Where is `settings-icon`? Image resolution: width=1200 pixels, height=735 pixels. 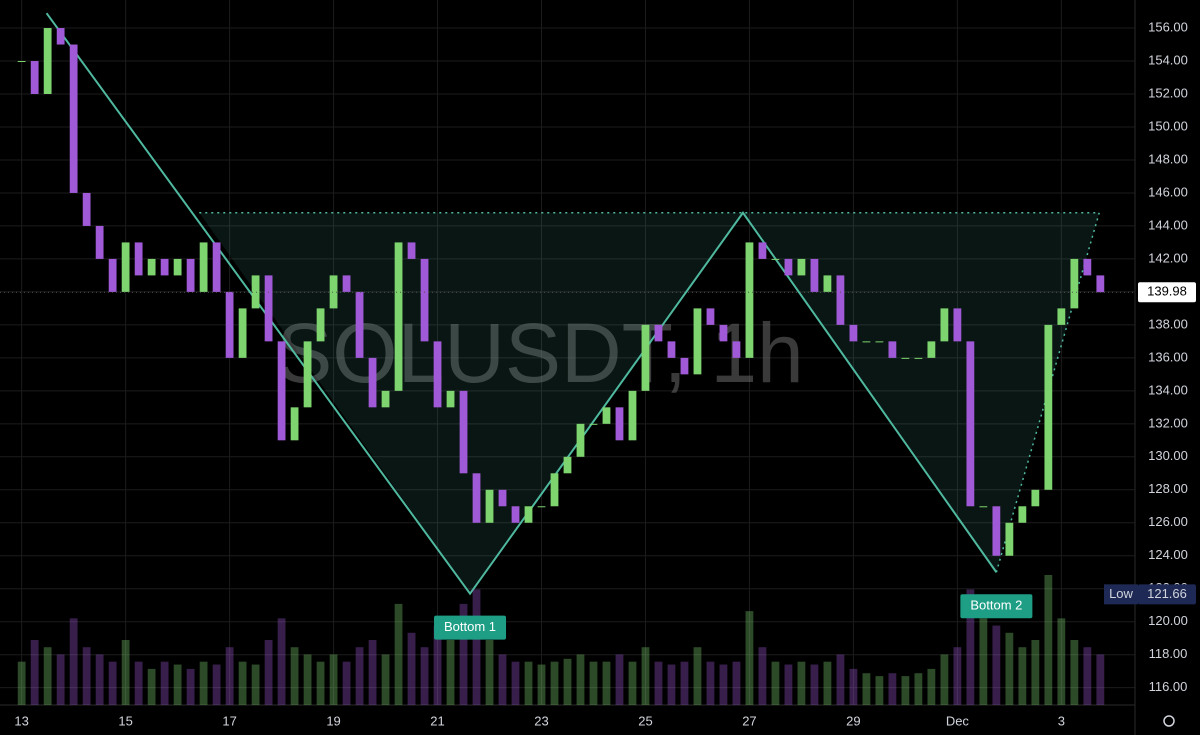
settings-icon is located at coordinates (1169, 721).